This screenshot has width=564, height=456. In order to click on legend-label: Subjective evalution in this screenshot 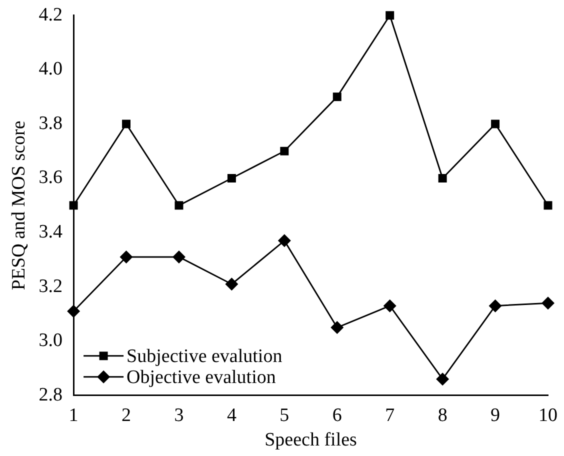, I will do `click(204, 356)`.